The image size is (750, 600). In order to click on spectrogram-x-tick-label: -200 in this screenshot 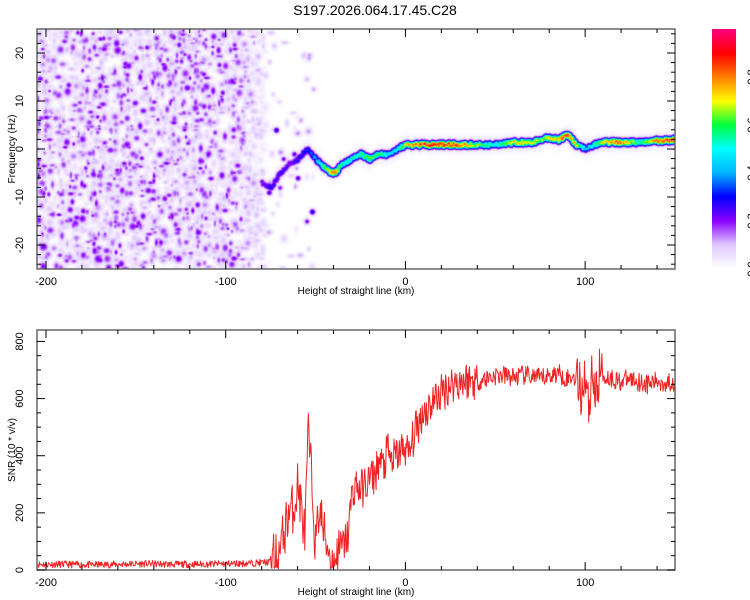, I will do `click(46, 282)`.